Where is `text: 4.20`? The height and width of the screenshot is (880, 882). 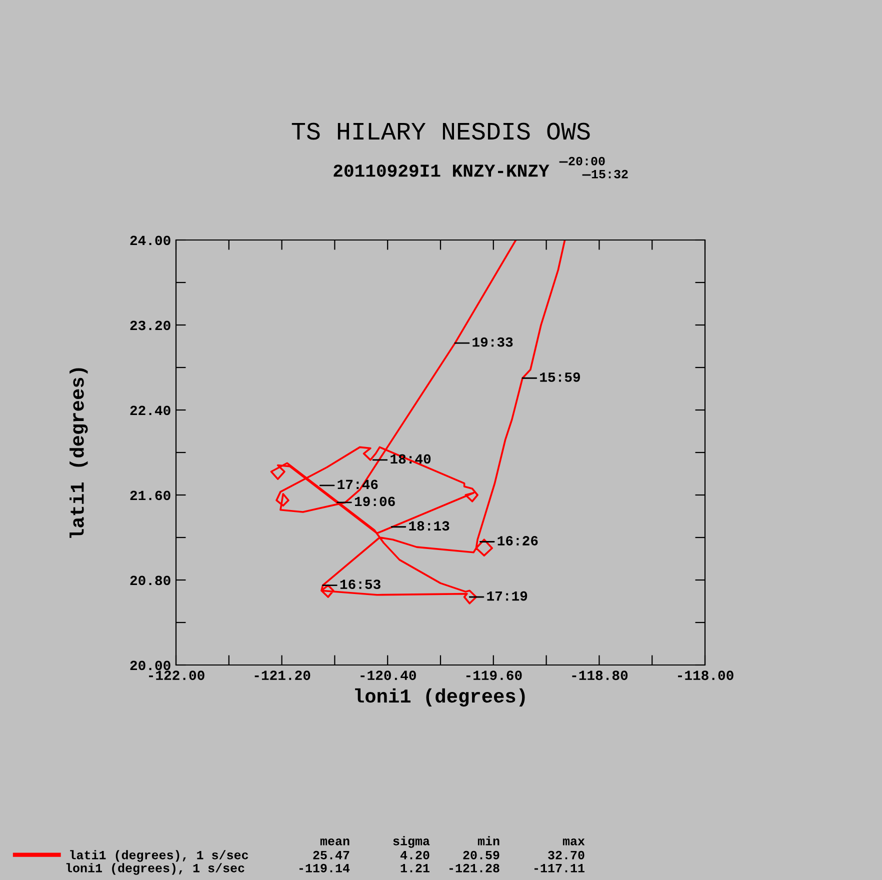 text: 4.20 is located at coordinates (415, 855).